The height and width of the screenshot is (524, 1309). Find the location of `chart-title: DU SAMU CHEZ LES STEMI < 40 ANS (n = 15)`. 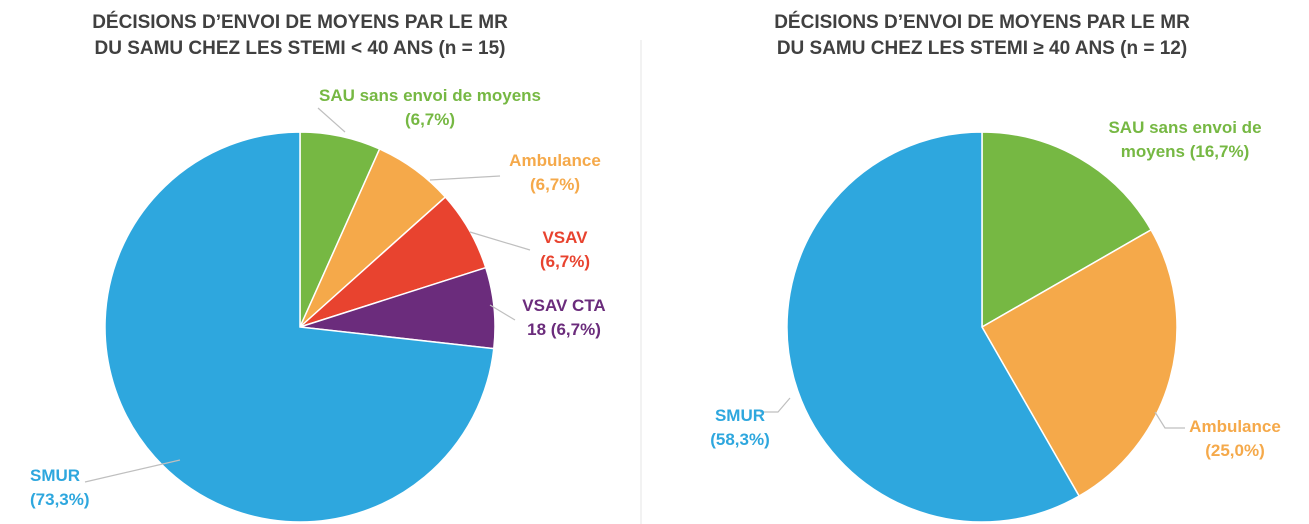

chart-title: DU SAMU CHEZ LES STEMI < 40 ANS (n = 15) is located at coordinates (299, 48).